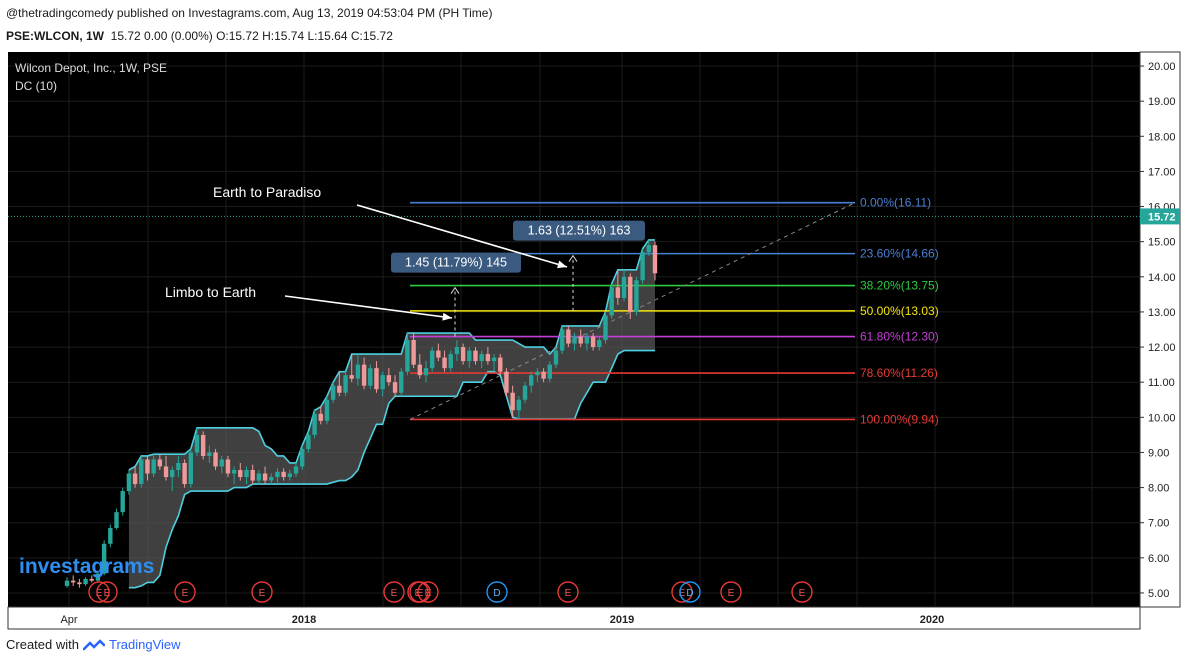  What do you see at coordinates (68, 620) in the screenshot?
I see `x-tick-label: Apr` at bounding box center [68, 620].